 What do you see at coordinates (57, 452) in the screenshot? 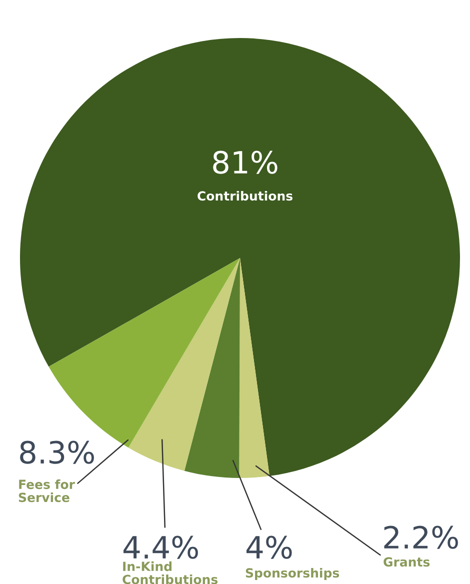
I see `data-label: 8.3%` at bounding box center [57, 452].